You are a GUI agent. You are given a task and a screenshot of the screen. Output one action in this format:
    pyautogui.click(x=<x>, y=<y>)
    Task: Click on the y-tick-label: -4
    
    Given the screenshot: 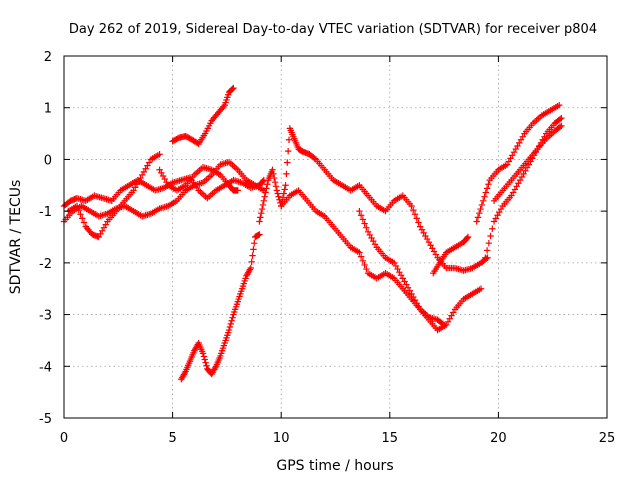 What is the action you would take?
    pyautogui.click(x=45, y=367)
    